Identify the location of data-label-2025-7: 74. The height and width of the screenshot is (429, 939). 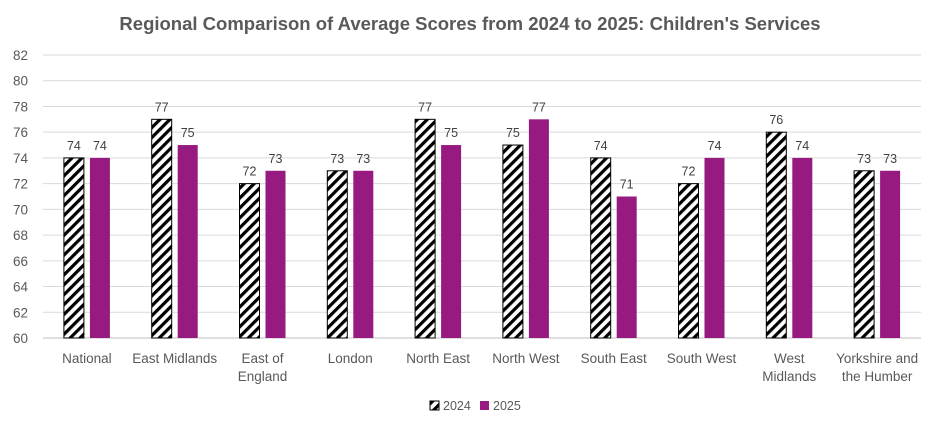
(715, 146).